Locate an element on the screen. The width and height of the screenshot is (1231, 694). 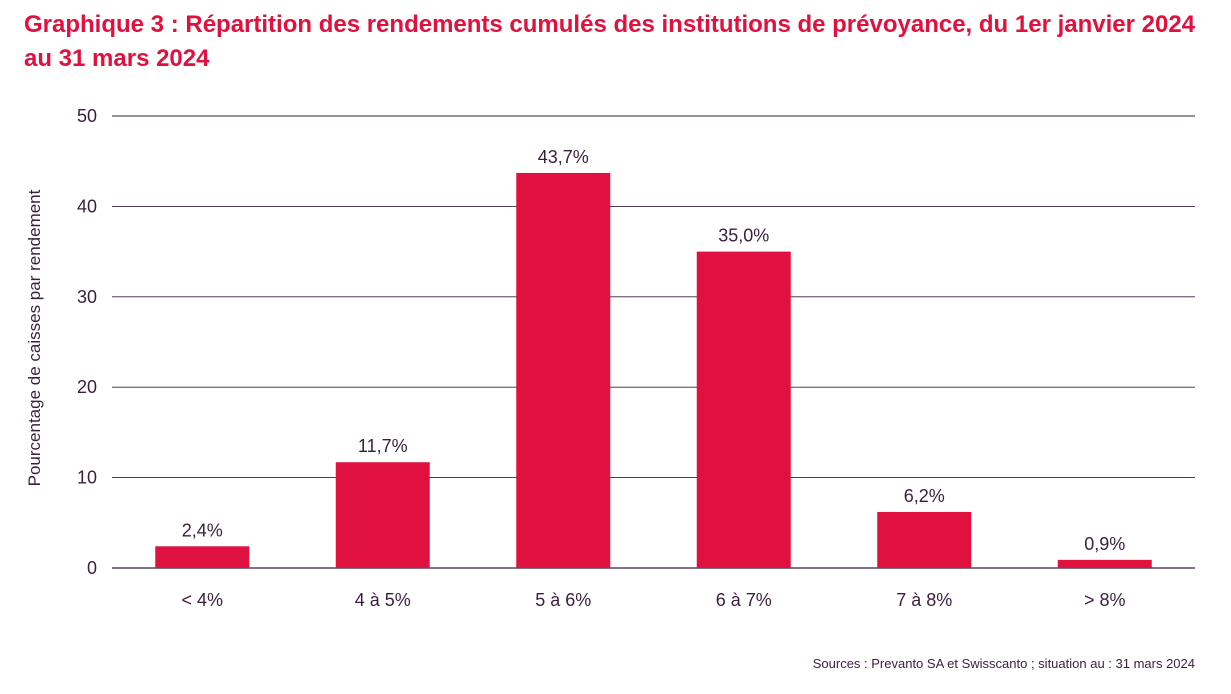
value-label: 0,9% is located at coordinates (1104, 544).